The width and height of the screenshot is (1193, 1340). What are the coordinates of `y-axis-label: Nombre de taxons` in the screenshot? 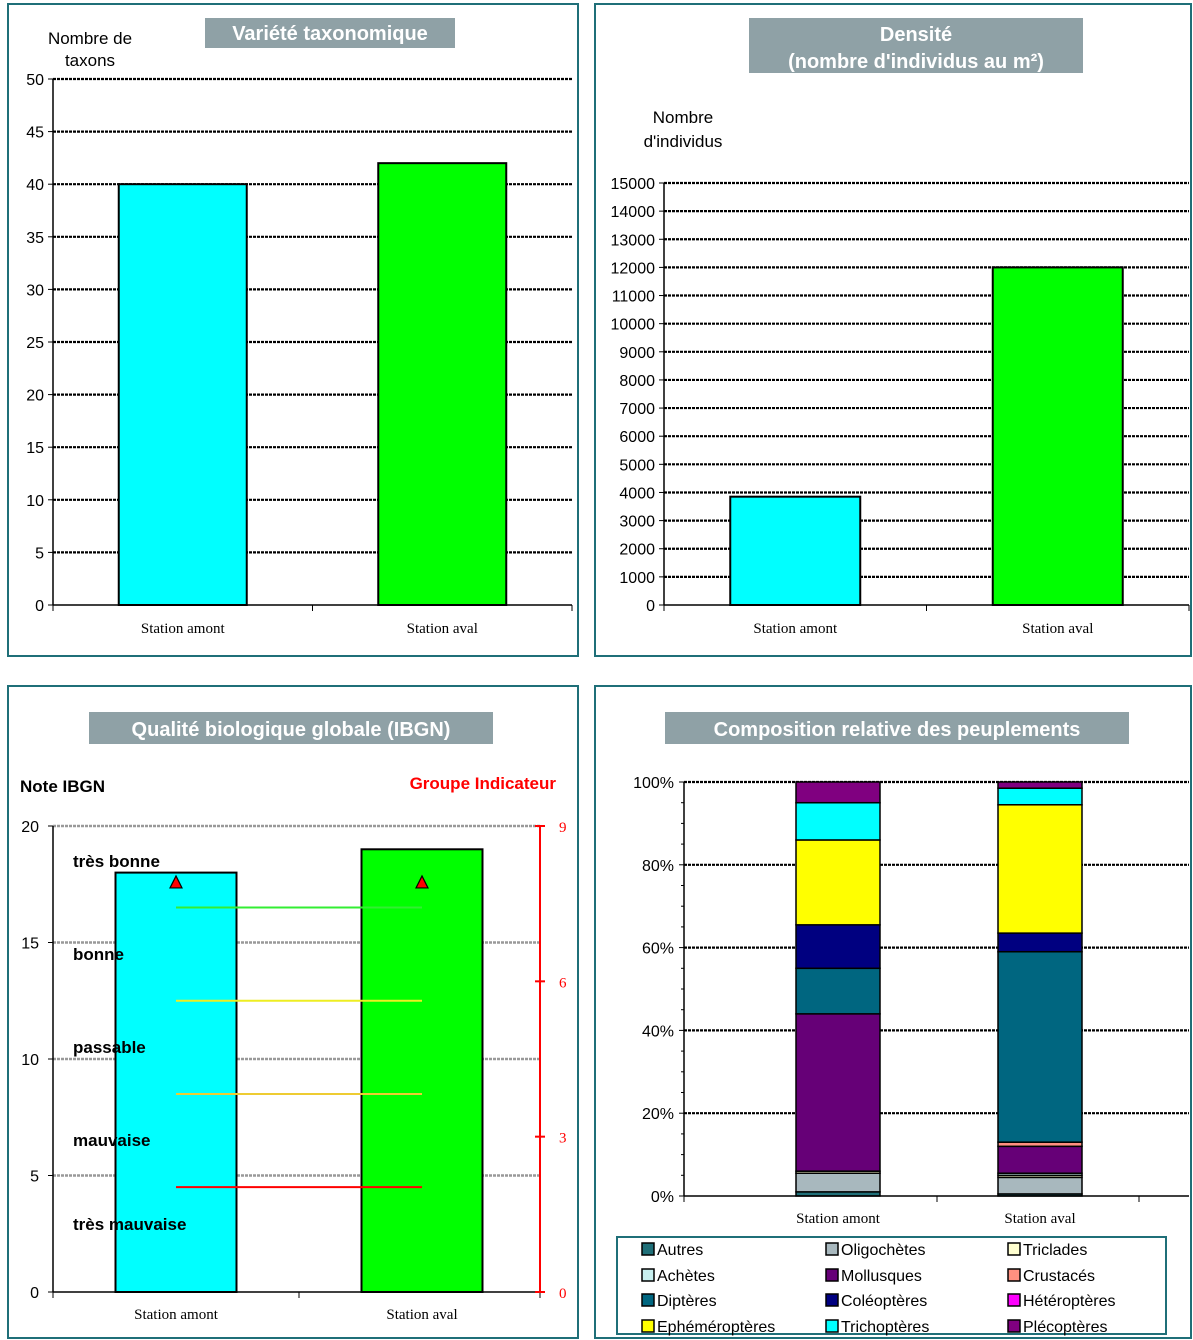 It's located at (90, 49).